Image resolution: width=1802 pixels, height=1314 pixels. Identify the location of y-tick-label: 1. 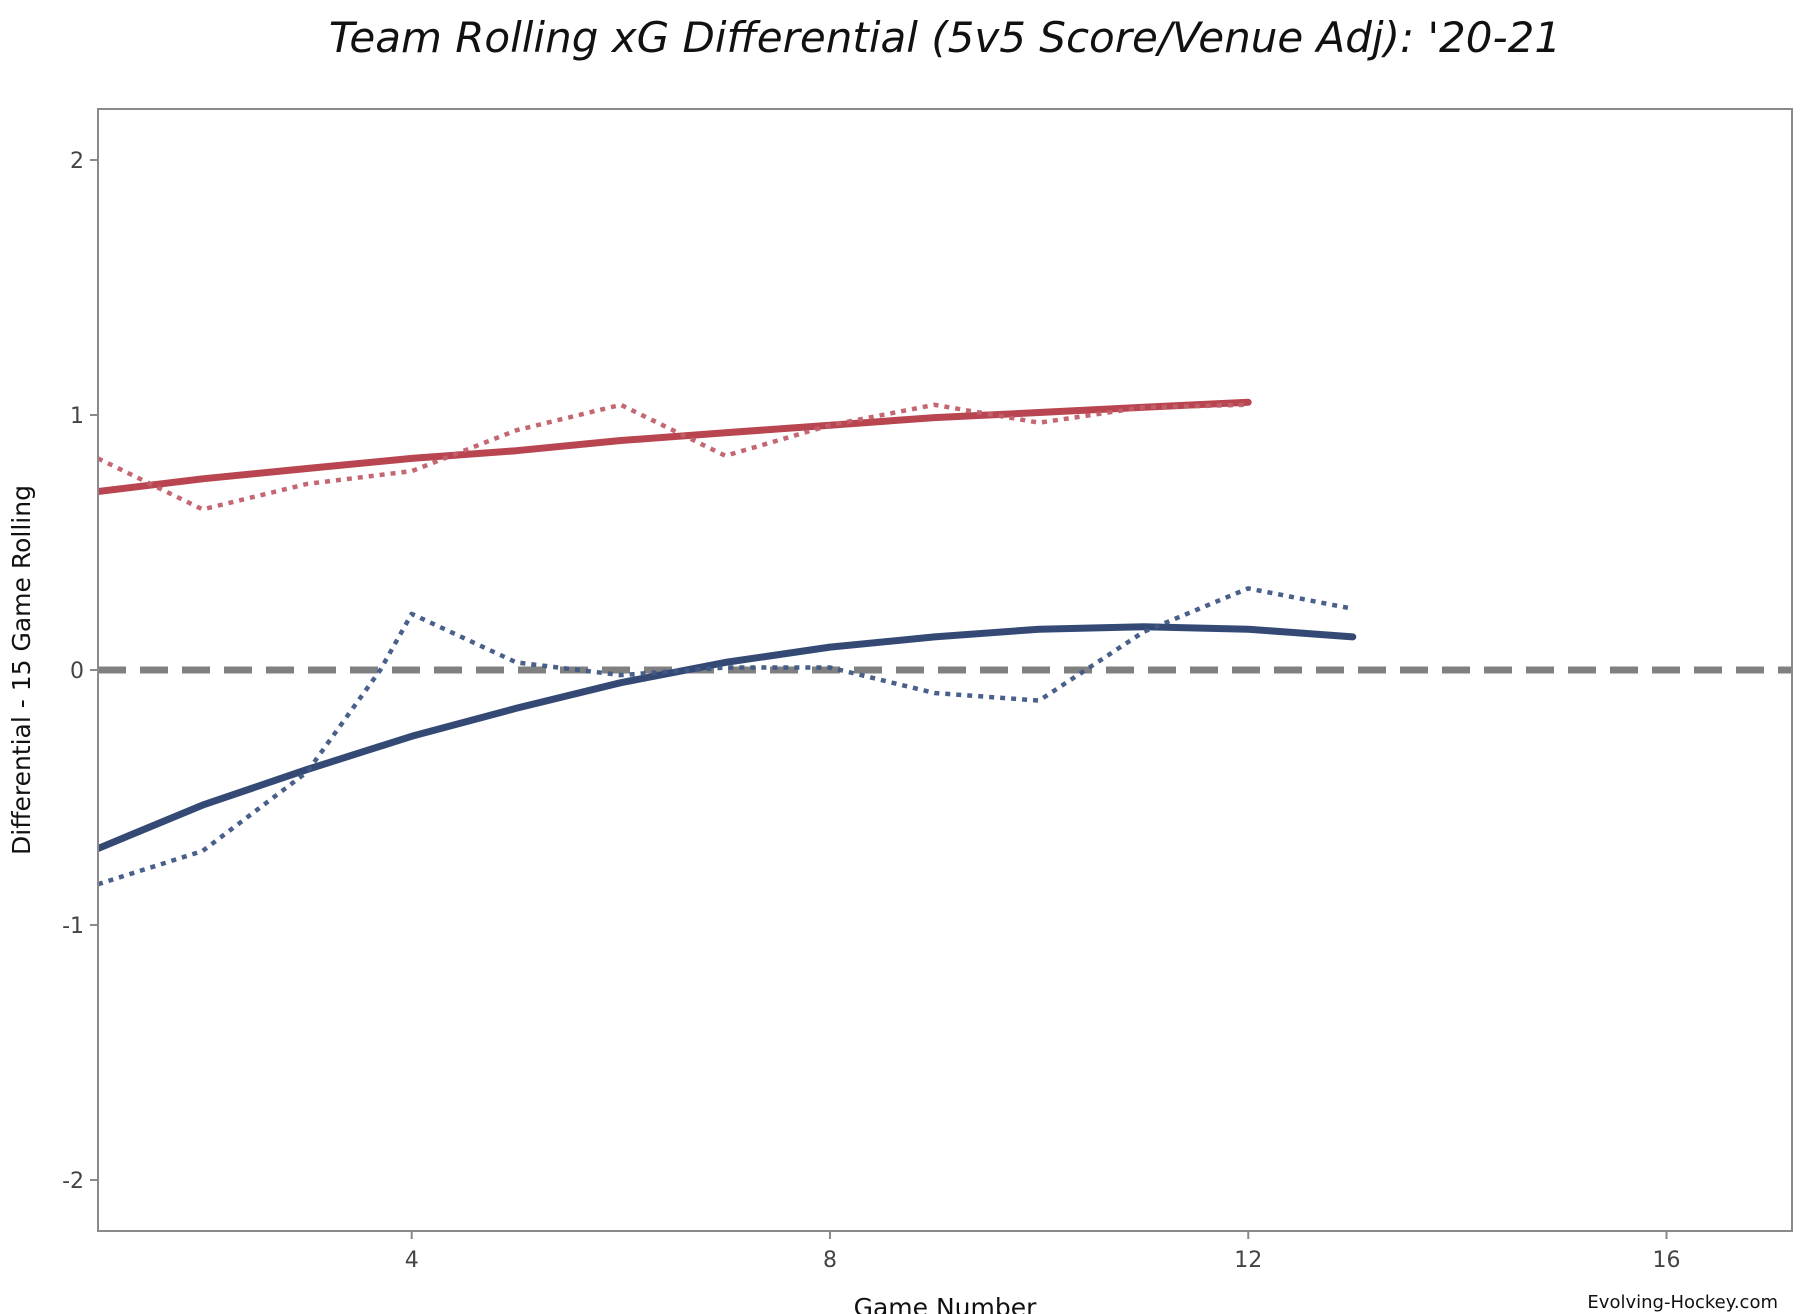
(77, 416).